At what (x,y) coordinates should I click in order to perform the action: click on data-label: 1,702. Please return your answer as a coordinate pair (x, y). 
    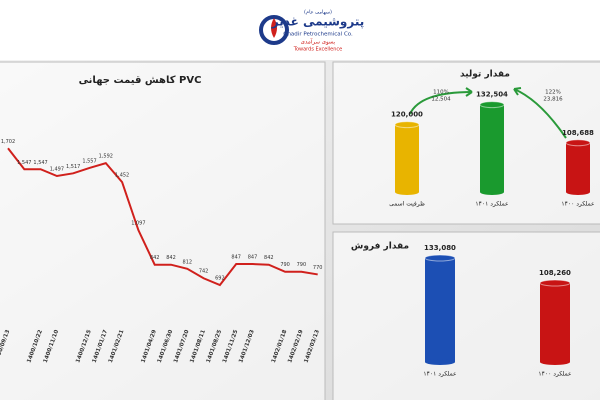
    Looking at the image, I should click on (8, 142).